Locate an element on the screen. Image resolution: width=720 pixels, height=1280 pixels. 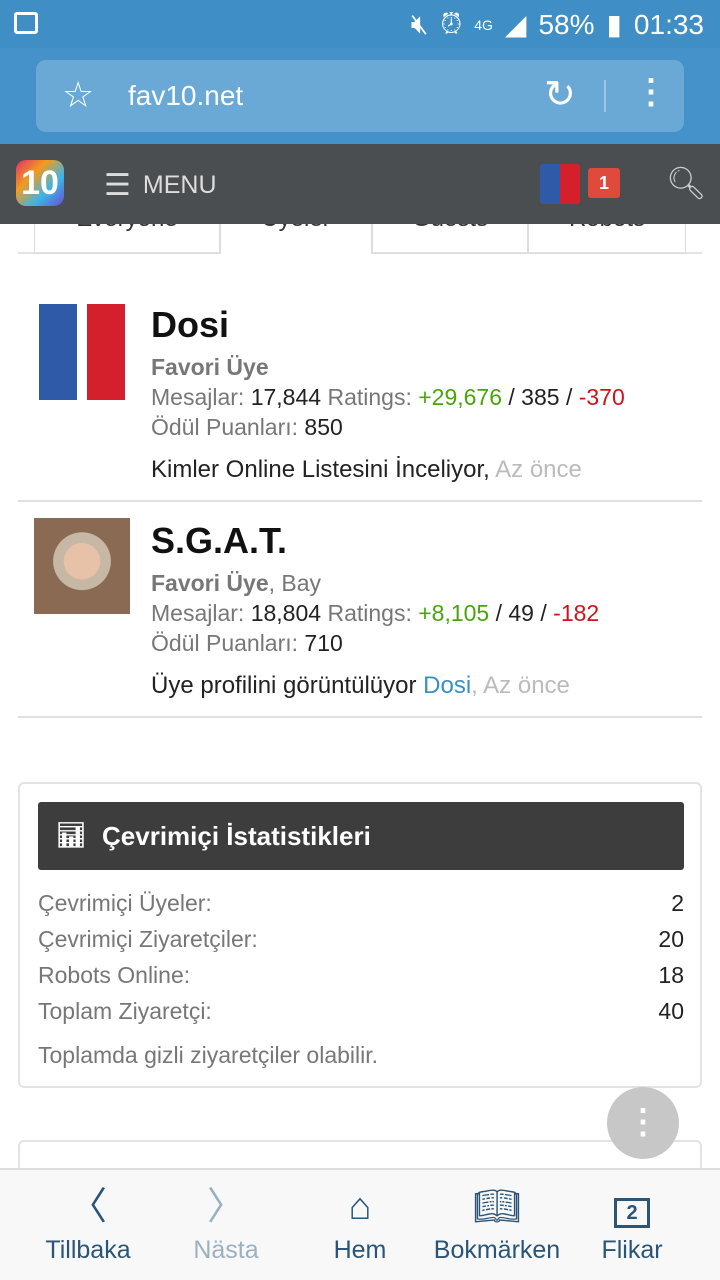
star-icon: ☆ is located at coordinates (78, 94).